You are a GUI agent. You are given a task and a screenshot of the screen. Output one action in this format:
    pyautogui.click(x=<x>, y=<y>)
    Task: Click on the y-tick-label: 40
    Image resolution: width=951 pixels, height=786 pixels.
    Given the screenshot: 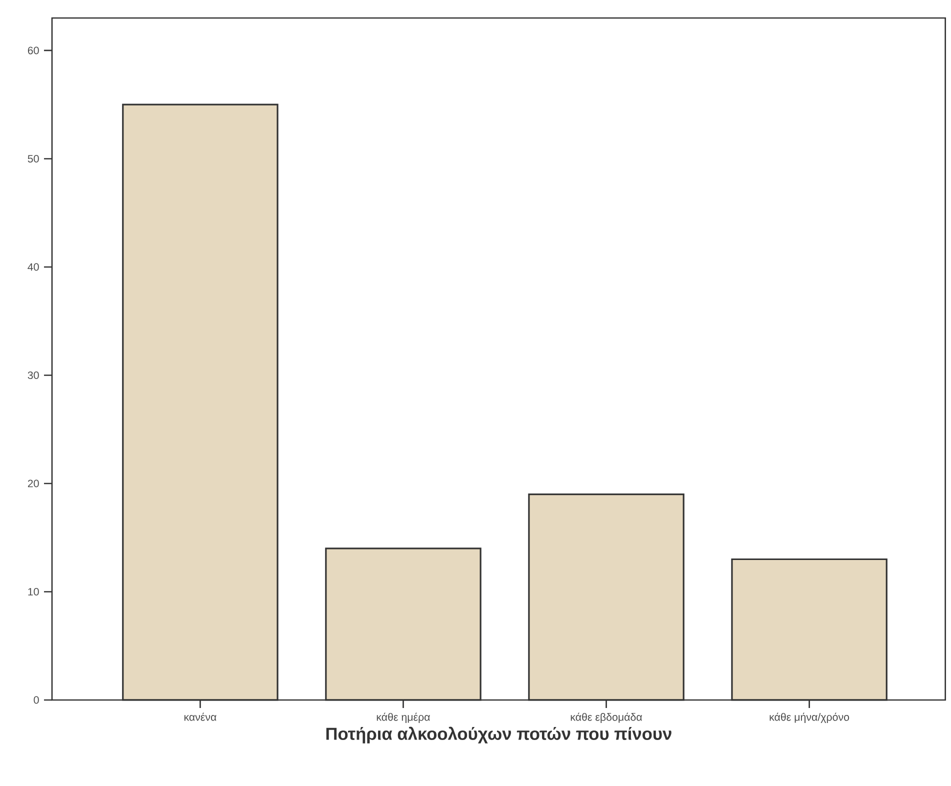 What is the action you would take?
    pyautogui.click(x=33, y=267)
    